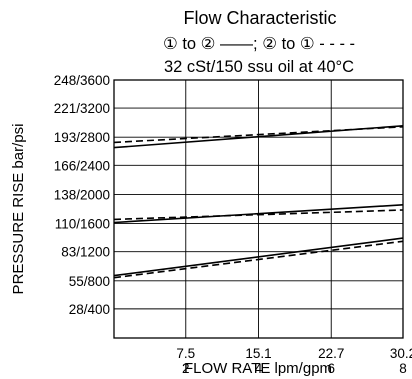 Image resolution: width=412 pixels, height=379 pixels. What do you see at coordinates (259, 67) in the screenshot?
I see `chart-subtitle-oil: 32 cSt/150 ssu oil at 40°C` at bounding box center [259, 67].